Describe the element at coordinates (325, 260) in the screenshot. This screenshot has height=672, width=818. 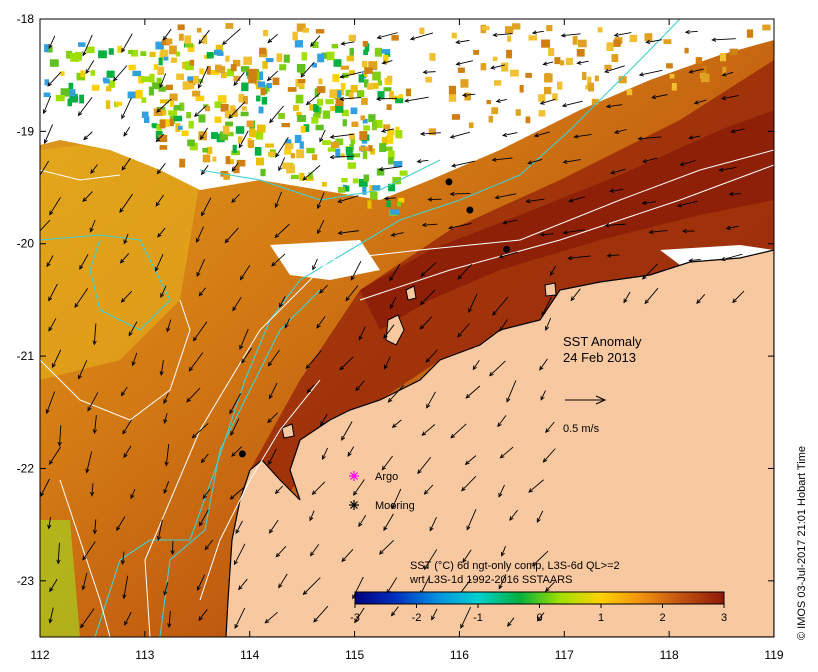
I see `cloud-mask-gap` at that location.